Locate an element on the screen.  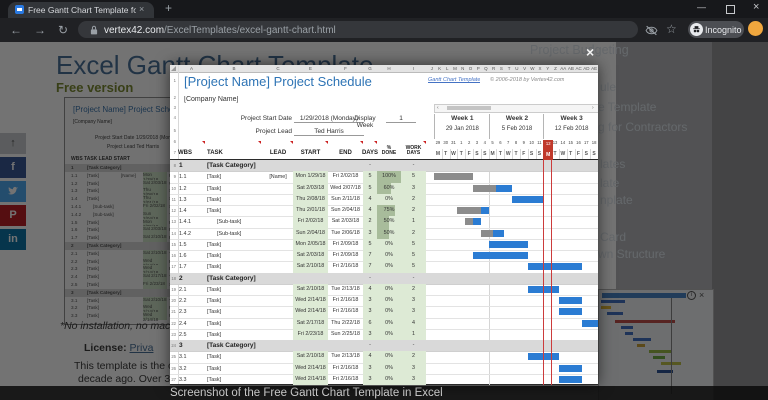
cell-wbs: 1.4 is located at coordinates (183, 211).